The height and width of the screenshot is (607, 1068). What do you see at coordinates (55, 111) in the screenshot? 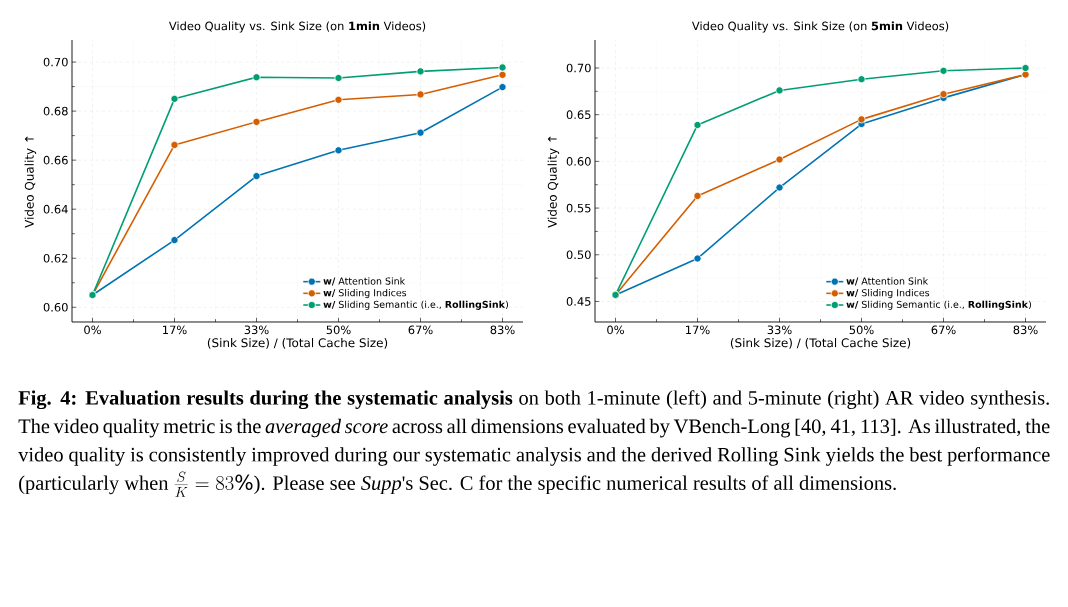
I see `y-tick-label: 0.68` at bounding box center [55, 111].